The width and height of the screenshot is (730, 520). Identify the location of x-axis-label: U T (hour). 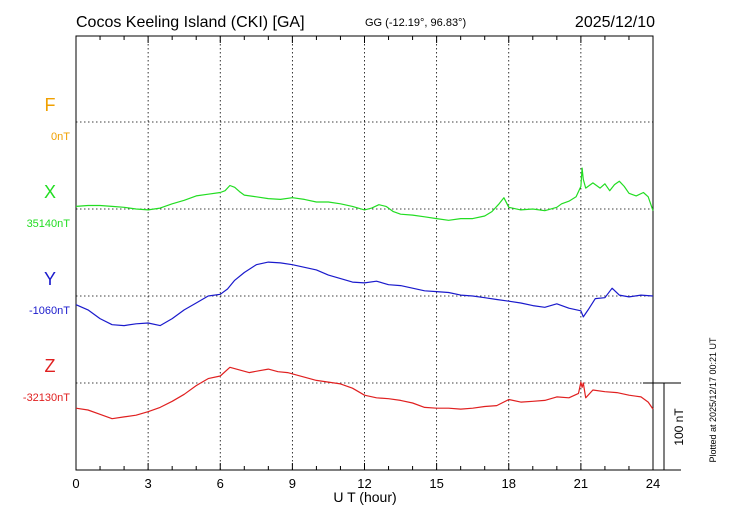
(364, 497).